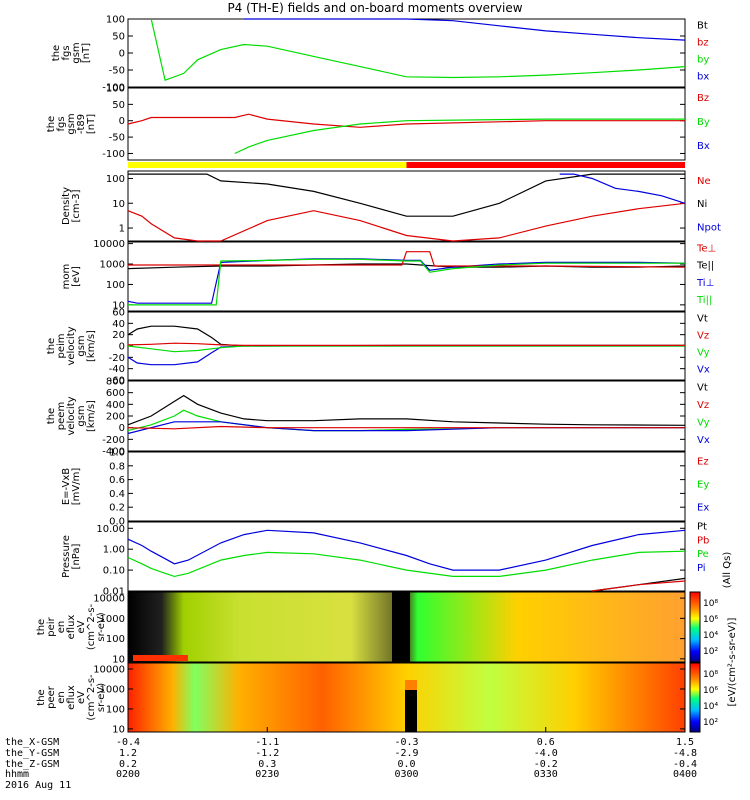 This screenshot has width=750, height=800. What do you see at coordinates (117, 508) in the screenshot?
I see `y-tick-label: 0.2` at bounding box center [117, 508].